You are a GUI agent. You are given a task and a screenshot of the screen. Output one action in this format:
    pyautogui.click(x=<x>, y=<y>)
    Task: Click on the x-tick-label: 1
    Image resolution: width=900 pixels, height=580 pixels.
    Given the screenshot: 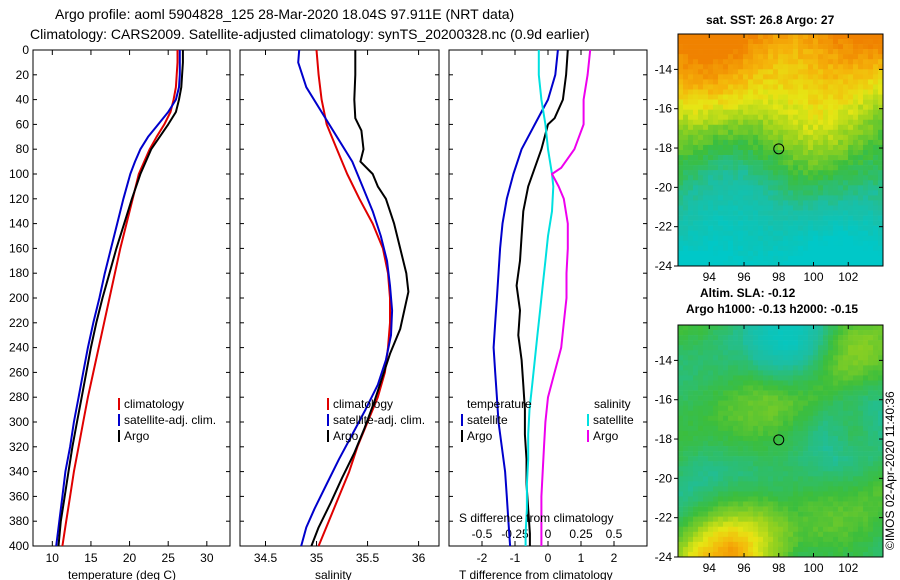 What is the action you would take?
    pyautogui.click(x=581, y=558)
    